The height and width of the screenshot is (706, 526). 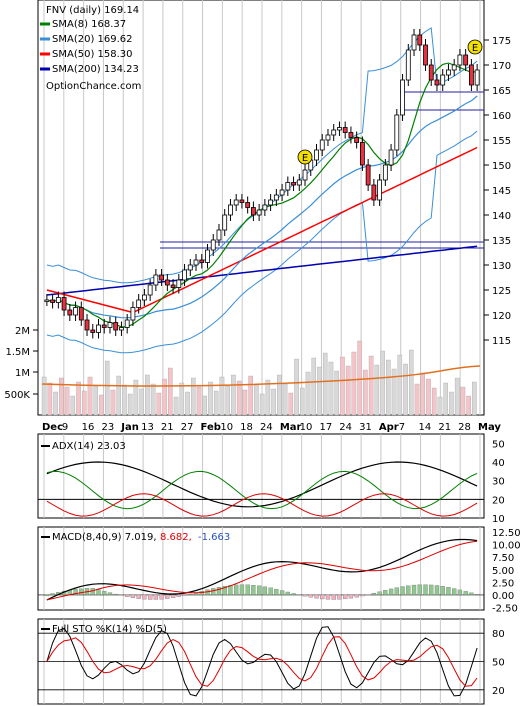 What do you see at coordinates (498, 663) in the screenshot?
I see `sto-tick-label: 50` at bounding box center [498, 663].